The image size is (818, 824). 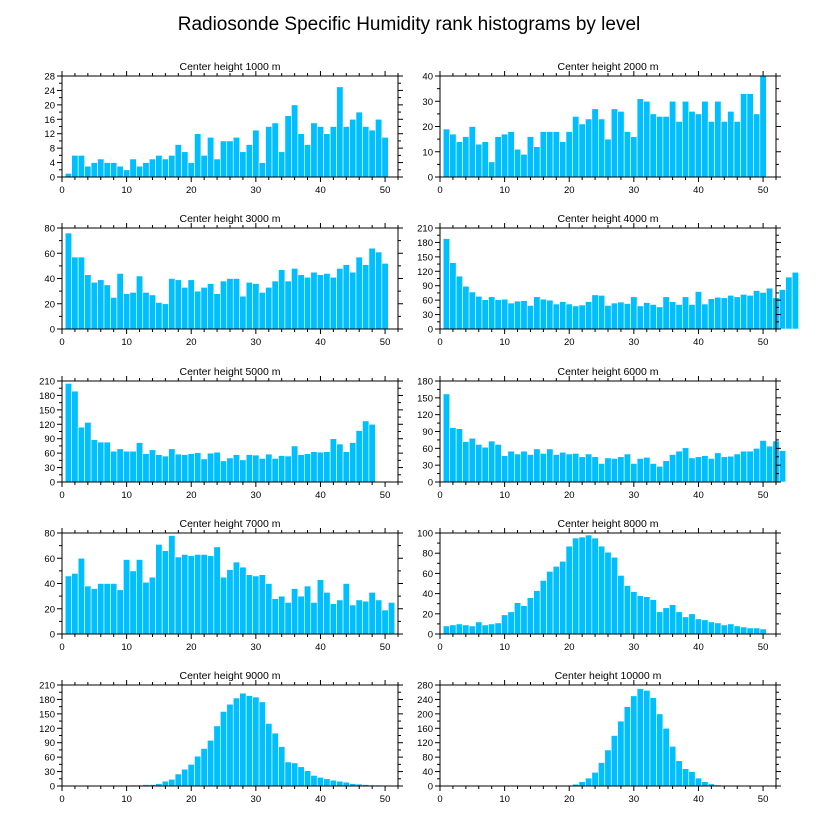 I want to click on y-tick-label: 8, so click(x=52, y=149).